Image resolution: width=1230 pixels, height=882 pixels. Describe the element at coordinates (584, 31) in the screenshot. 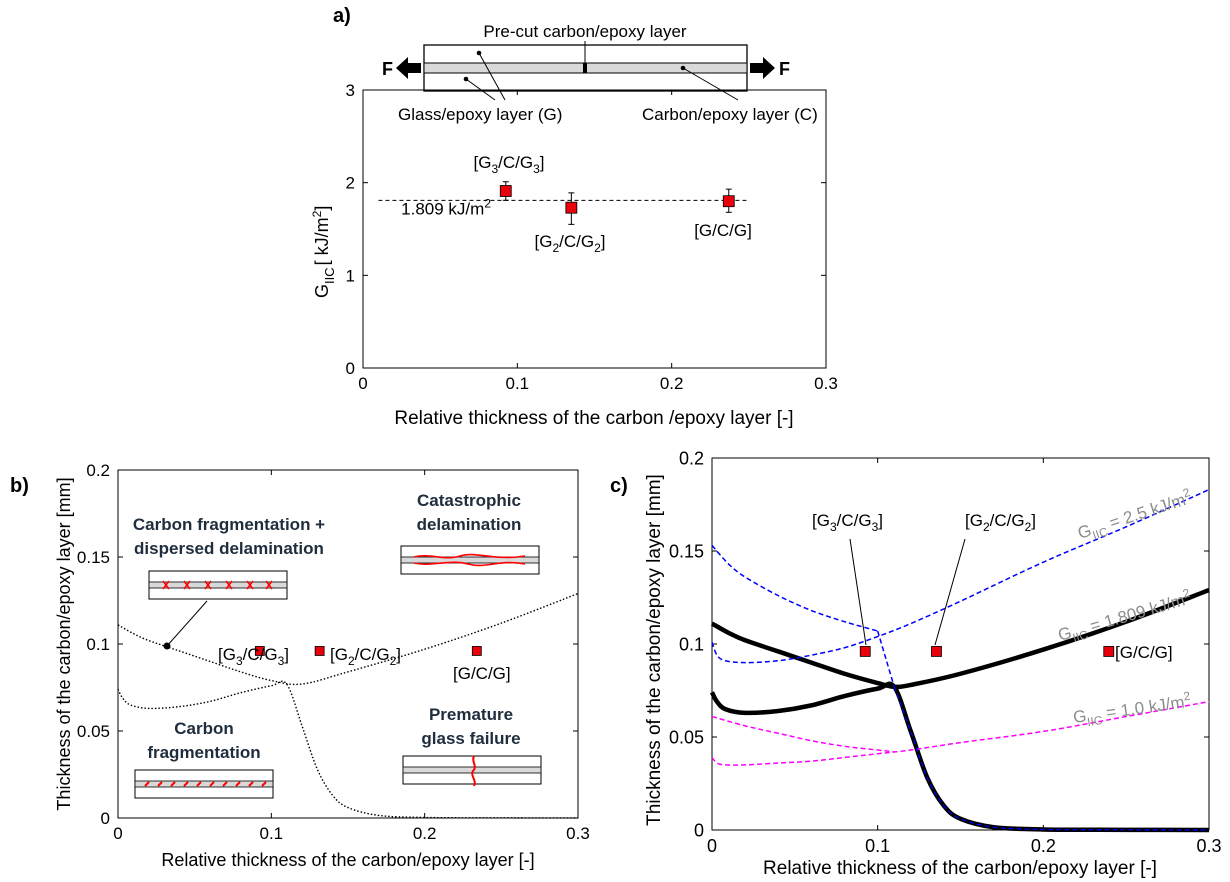

I see `precut-label: Pre-cut carbon/epoxy layer` at that location.